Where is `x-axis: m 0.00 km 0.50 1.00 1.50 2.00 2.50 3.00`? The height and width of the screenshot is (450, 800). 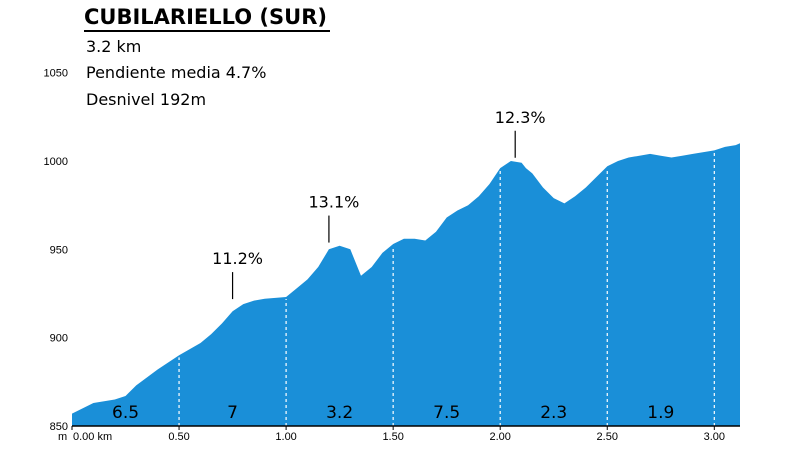 x-axis: m 0.00 km 0.50 1.00 1.50 2.00 2.50 3.00 is located at coordinates (399, 434).